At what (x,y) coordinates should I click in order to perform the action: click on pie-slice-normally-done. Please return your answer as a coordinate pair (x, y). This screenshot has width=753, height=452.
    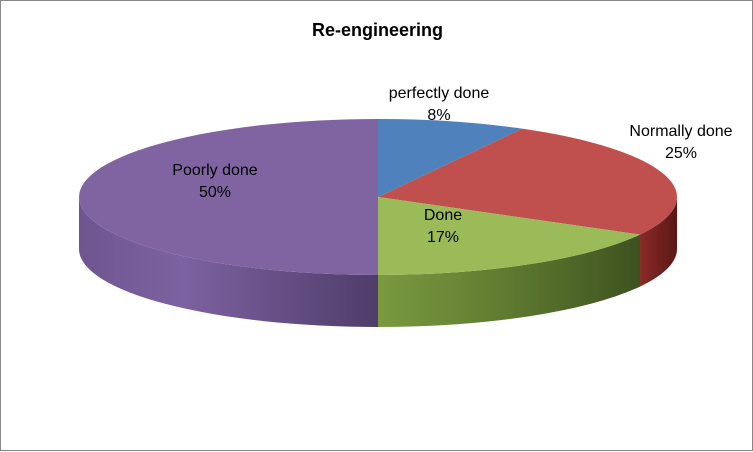
    Looking at the image, I should click on (527, 181).